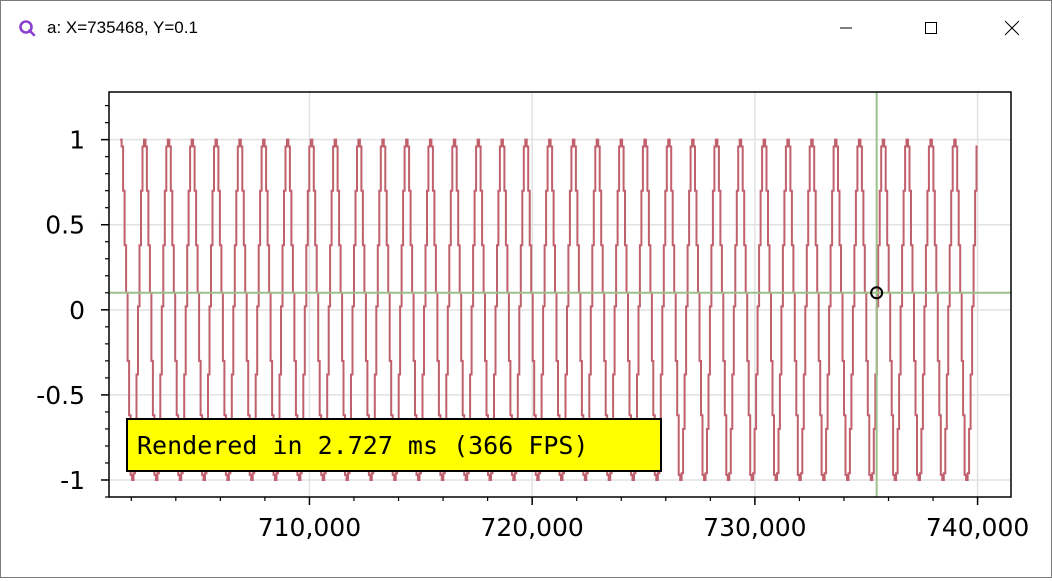 The image size is (1052, 581). I want to click on x-tick-label: 740,000, so click(977, 527).